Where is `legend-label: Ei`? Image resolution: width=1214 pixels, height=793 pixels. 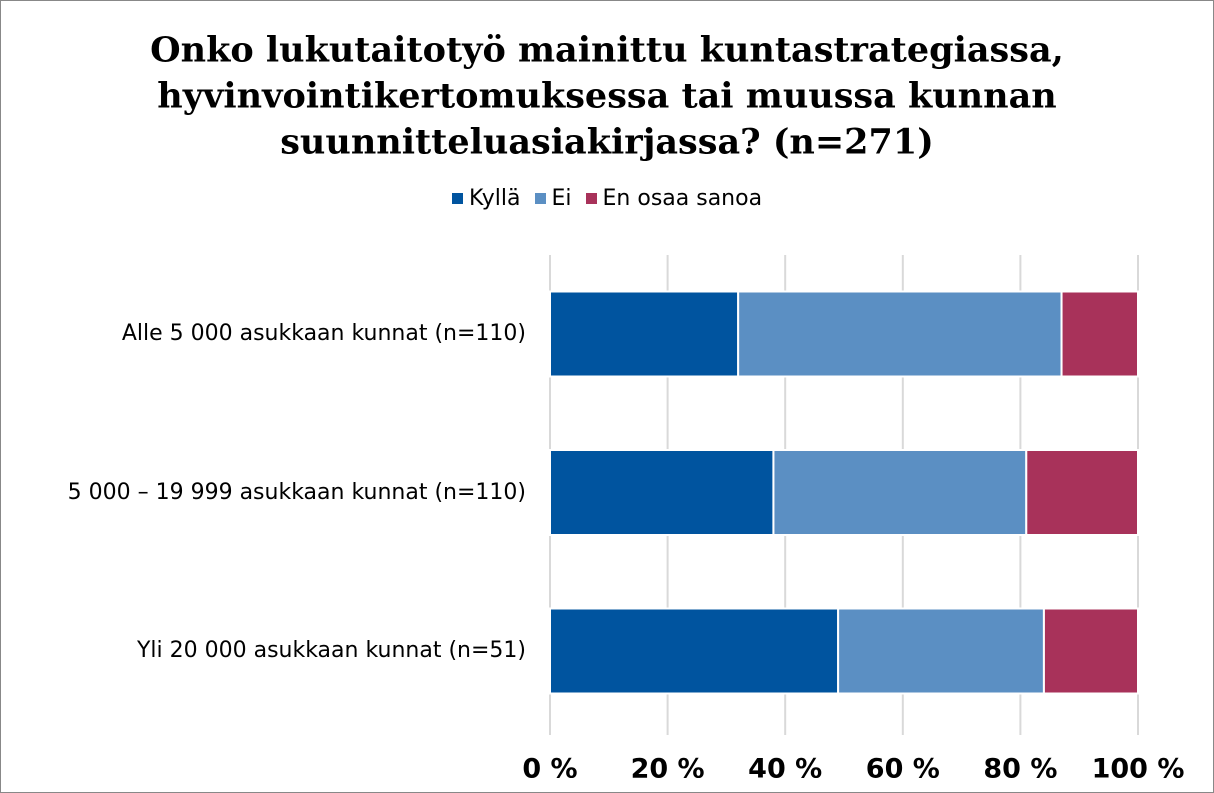
legend-label: Ei is located at coordinates (561, 198).